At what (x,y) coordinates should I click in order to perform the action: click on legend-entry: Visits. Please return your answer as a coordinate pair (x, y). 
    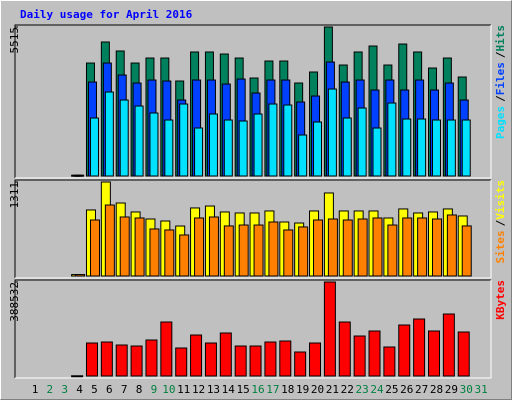
    Looking at the image, I should click on (500, 200).